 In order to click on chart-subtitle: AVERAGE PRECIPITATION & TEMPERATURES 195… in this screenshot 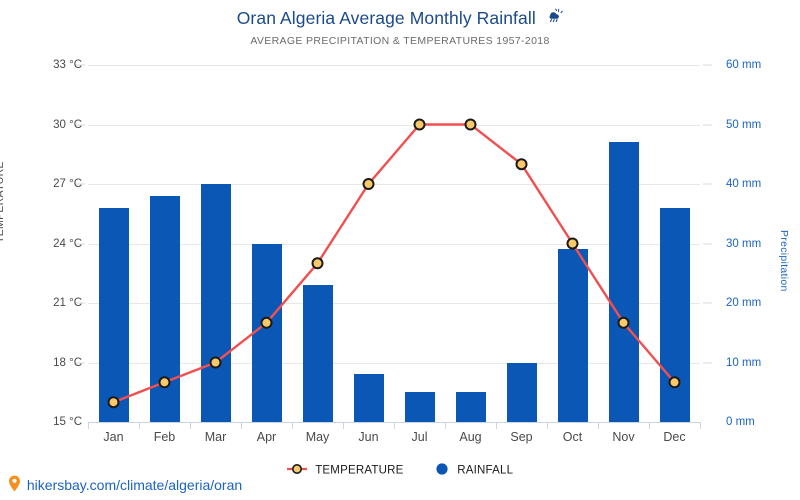, I will do `click(400, 41)`.